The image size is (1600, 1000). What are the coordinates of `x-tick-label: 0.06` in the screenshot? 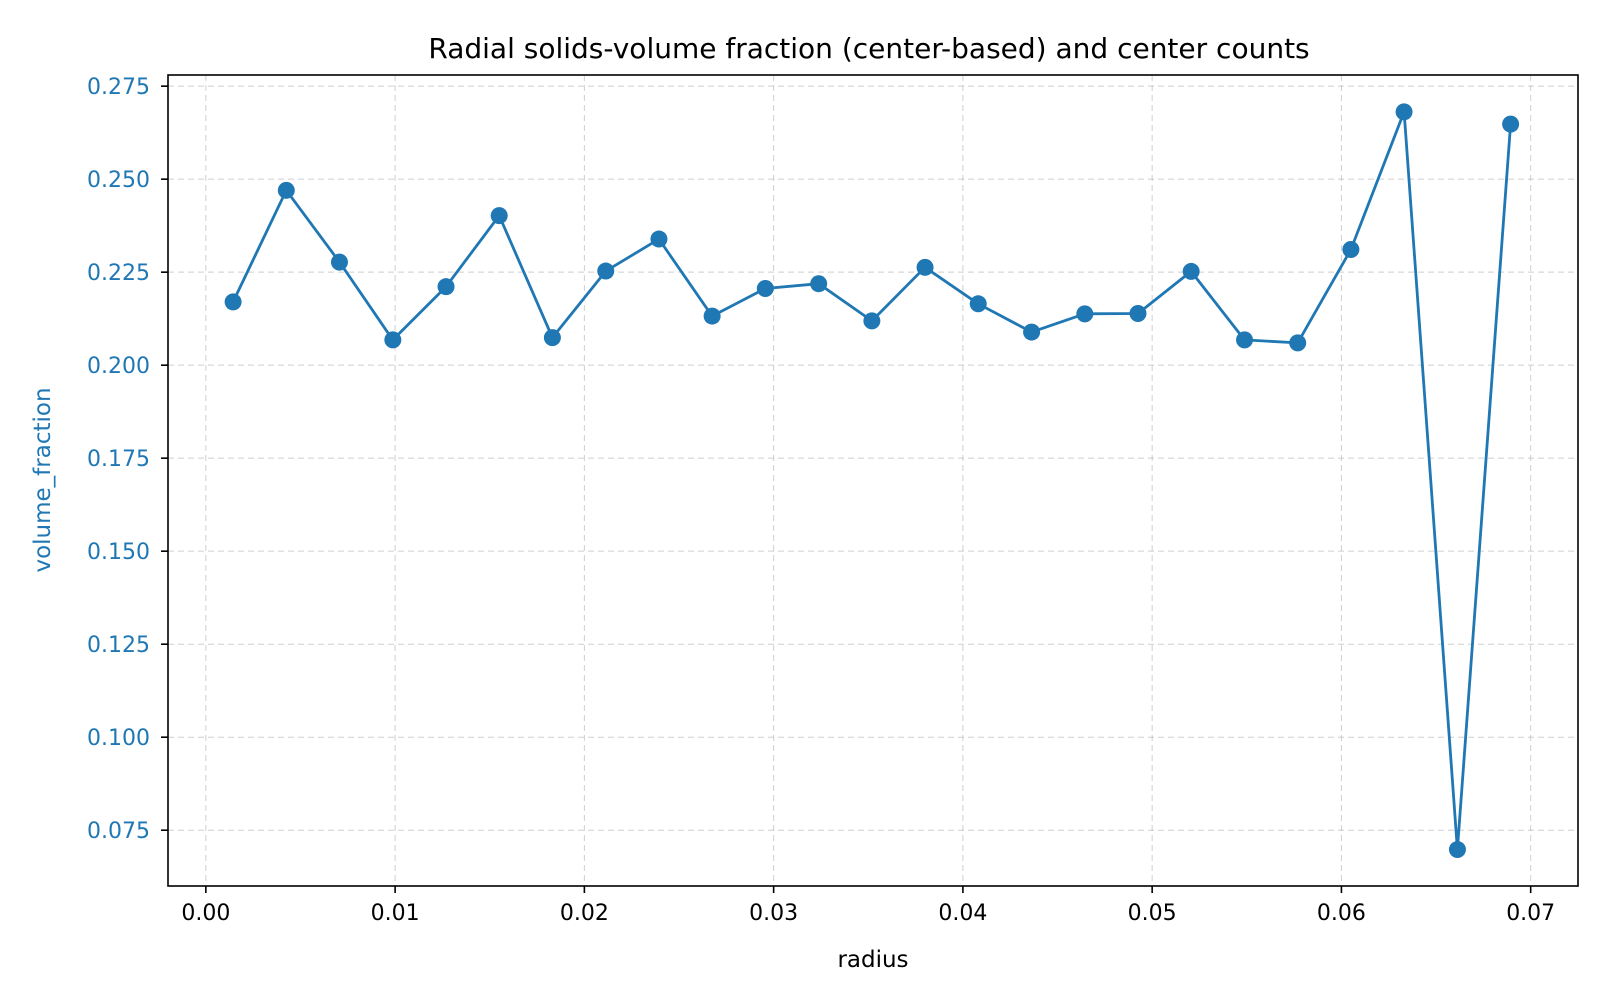 It's located at (1341, 913).